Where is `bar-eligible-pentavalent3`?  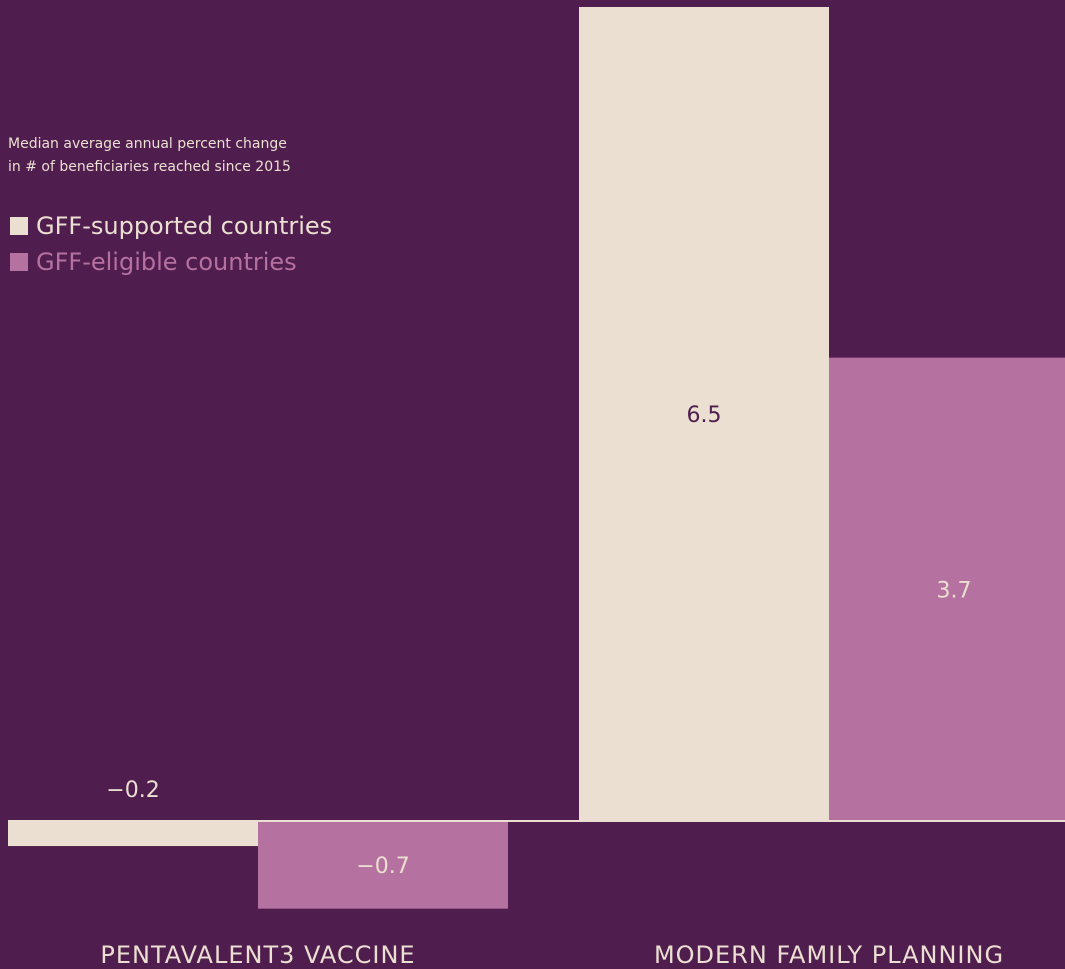 bar-eligible-pentavalent3 is located at coordinates (383, 865).